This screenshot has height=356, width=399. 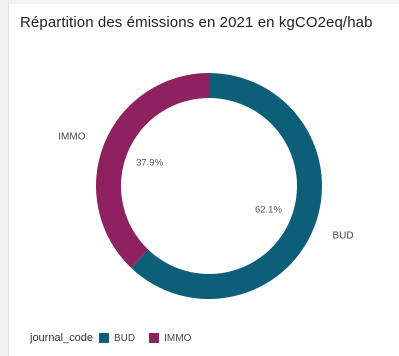 What do you see at coordinates (125, 338) in the screenshot?
I see `legend-label-bud: BUD` at bounding box center [125, 338].